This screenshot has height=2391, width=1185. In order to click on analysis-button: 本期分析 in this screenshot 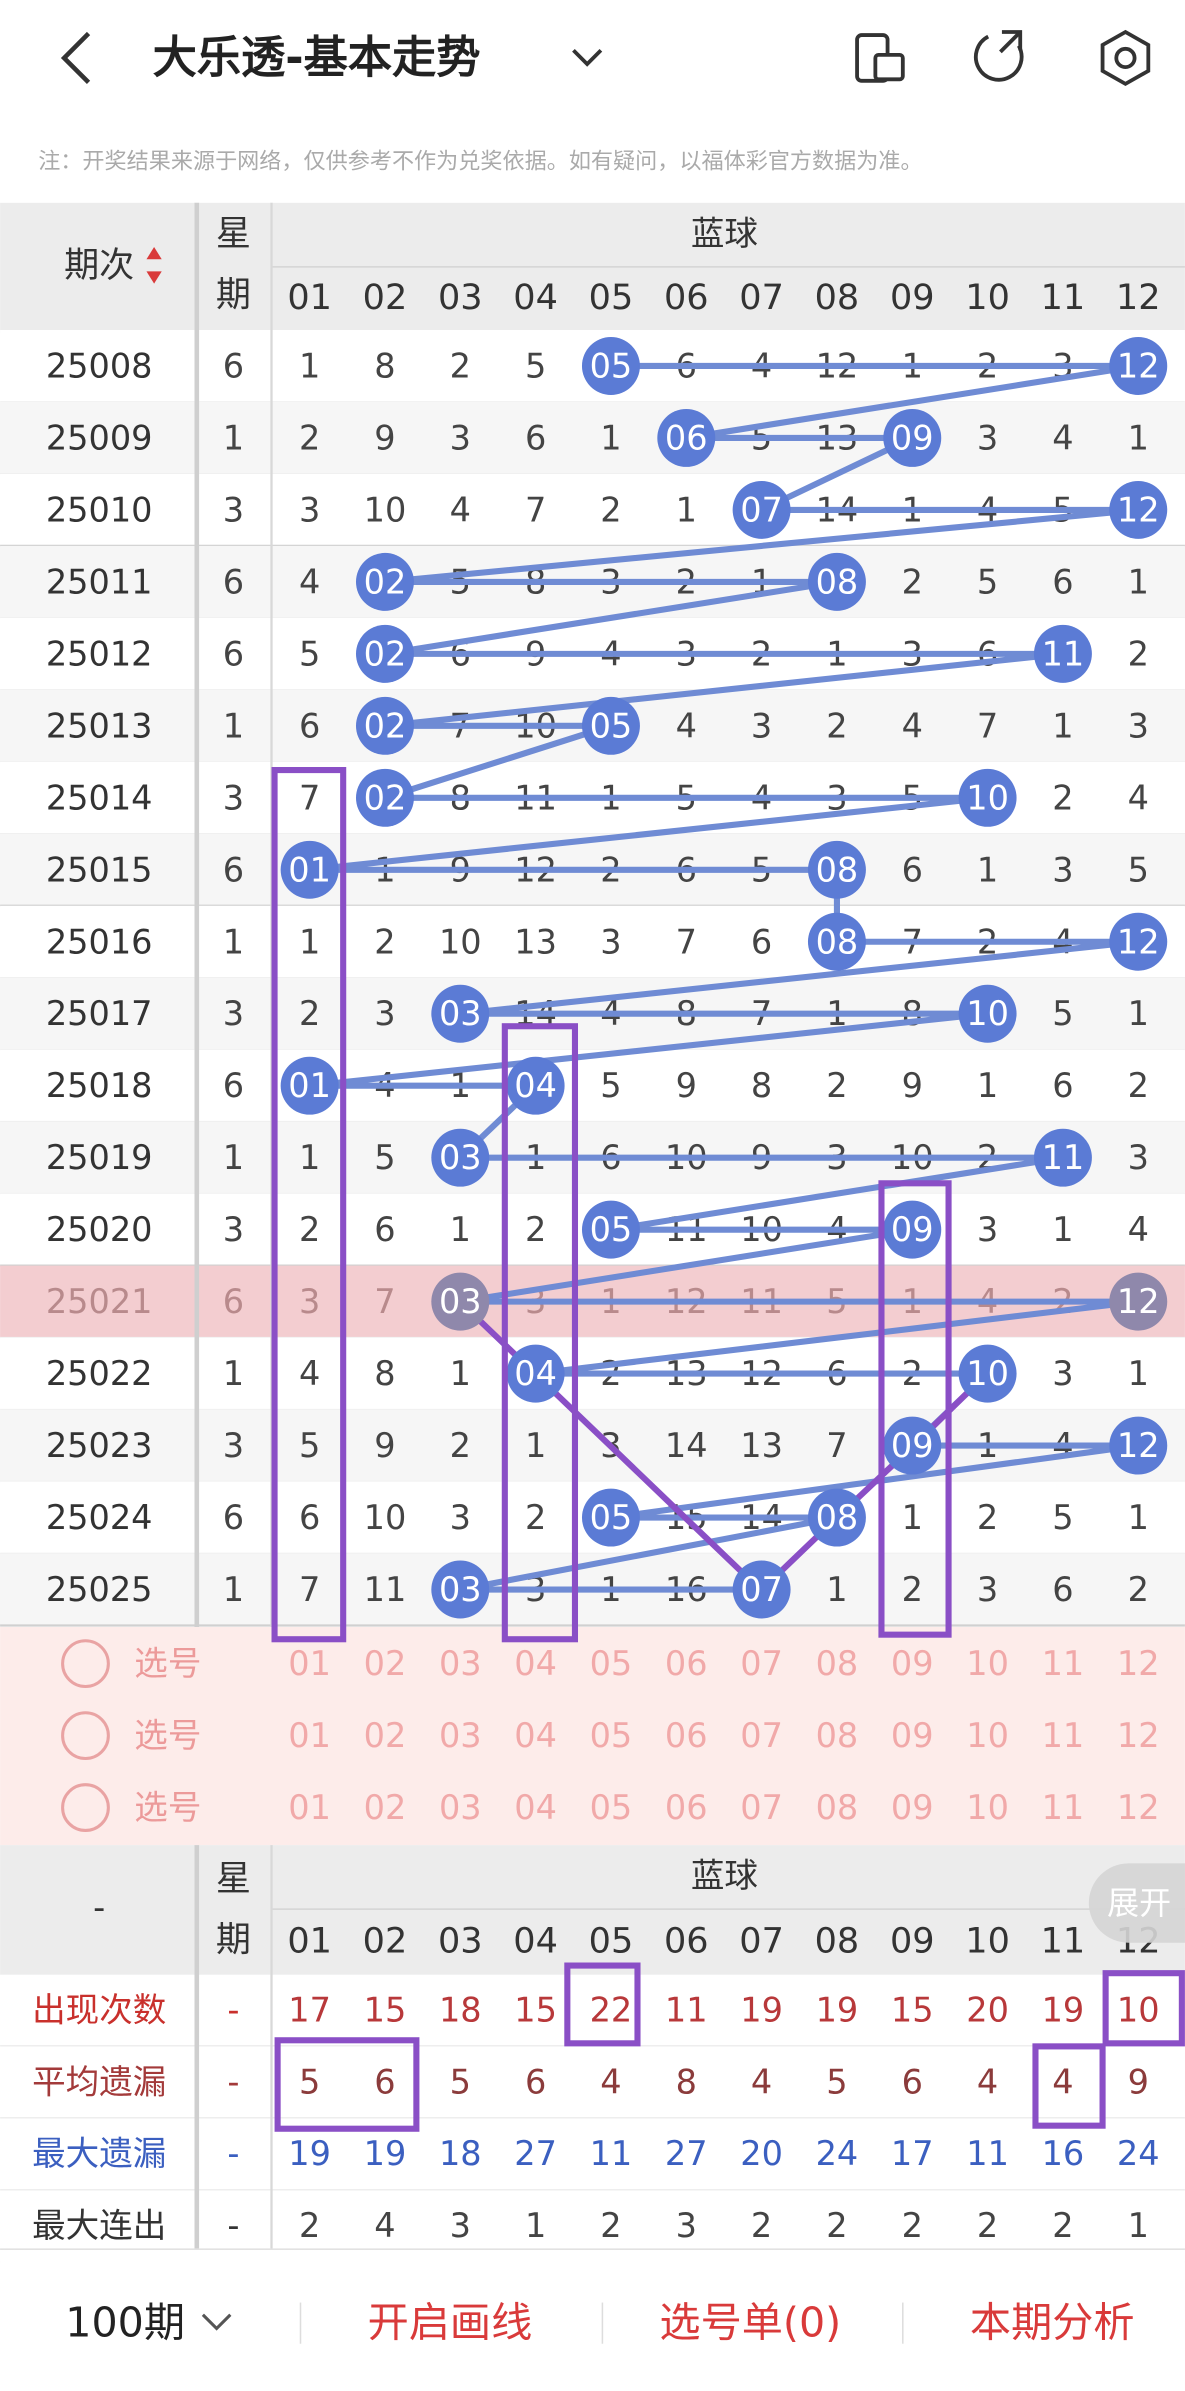, I will do `click(1052, 2322)`.